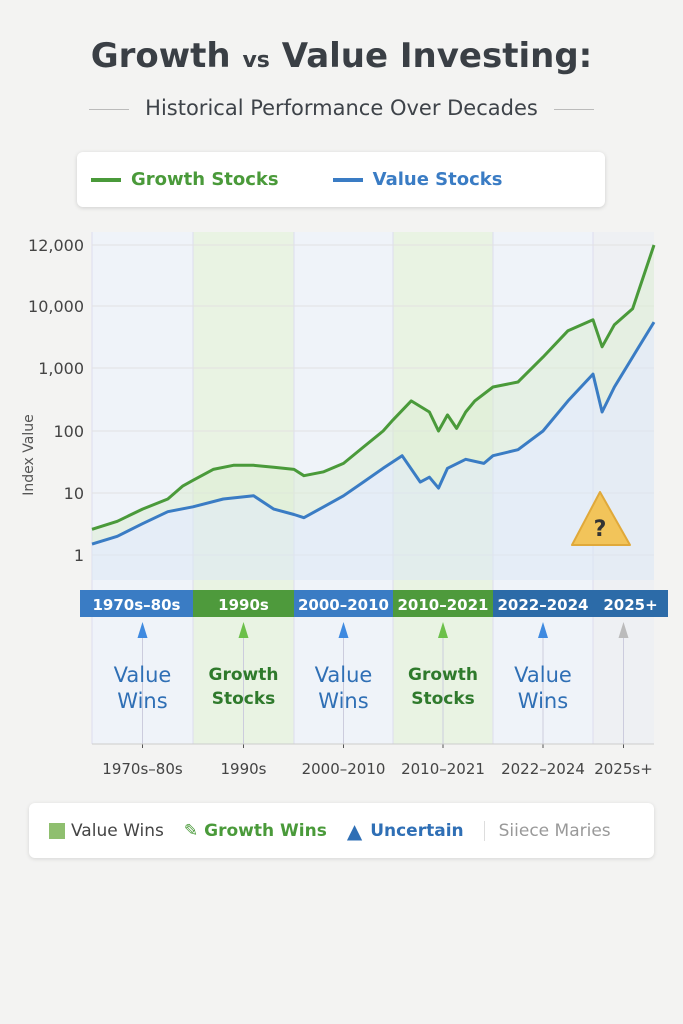 The height and width of the screenshot is (1024, 683). I want to click on legend: Growth Stocks Value Stocks, so click(341, 179).